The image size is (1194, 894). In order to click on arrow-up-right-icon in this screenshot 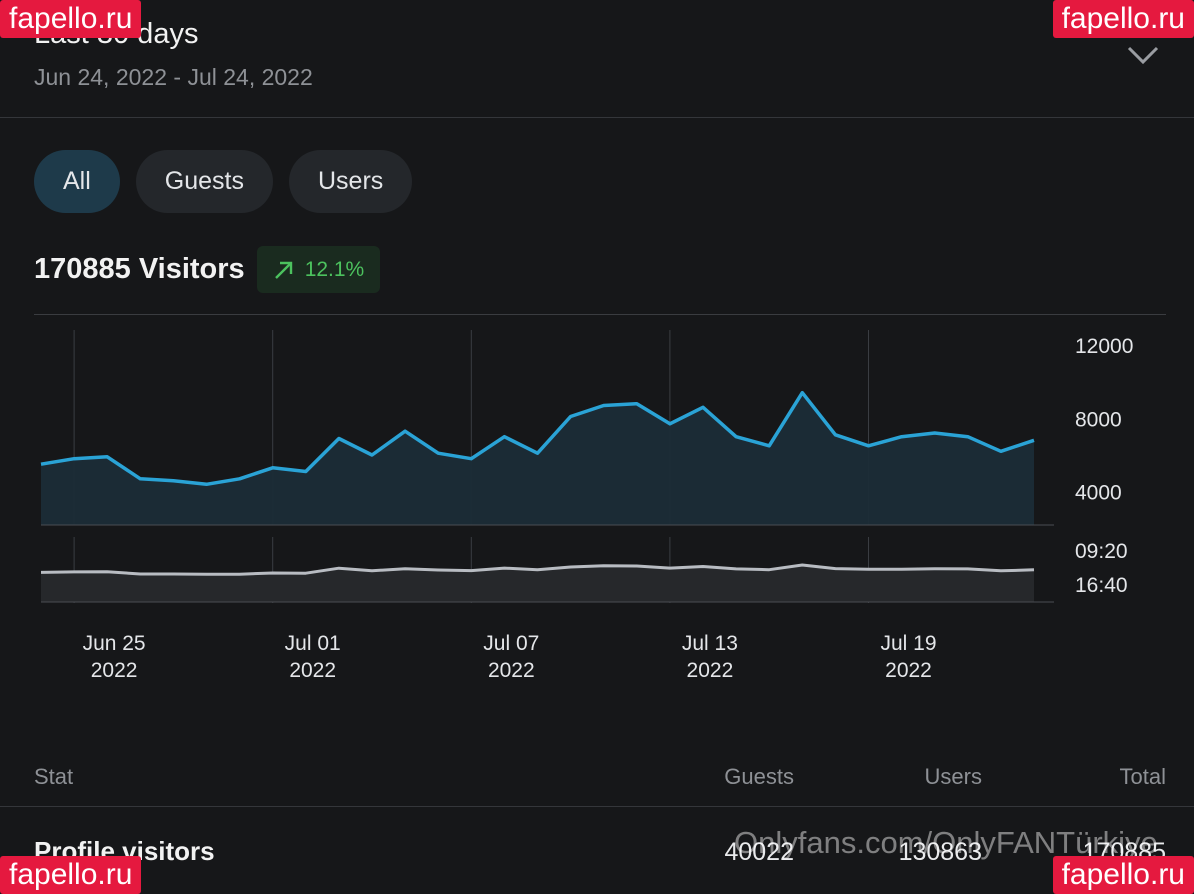, I will do `click(283, 270)`.